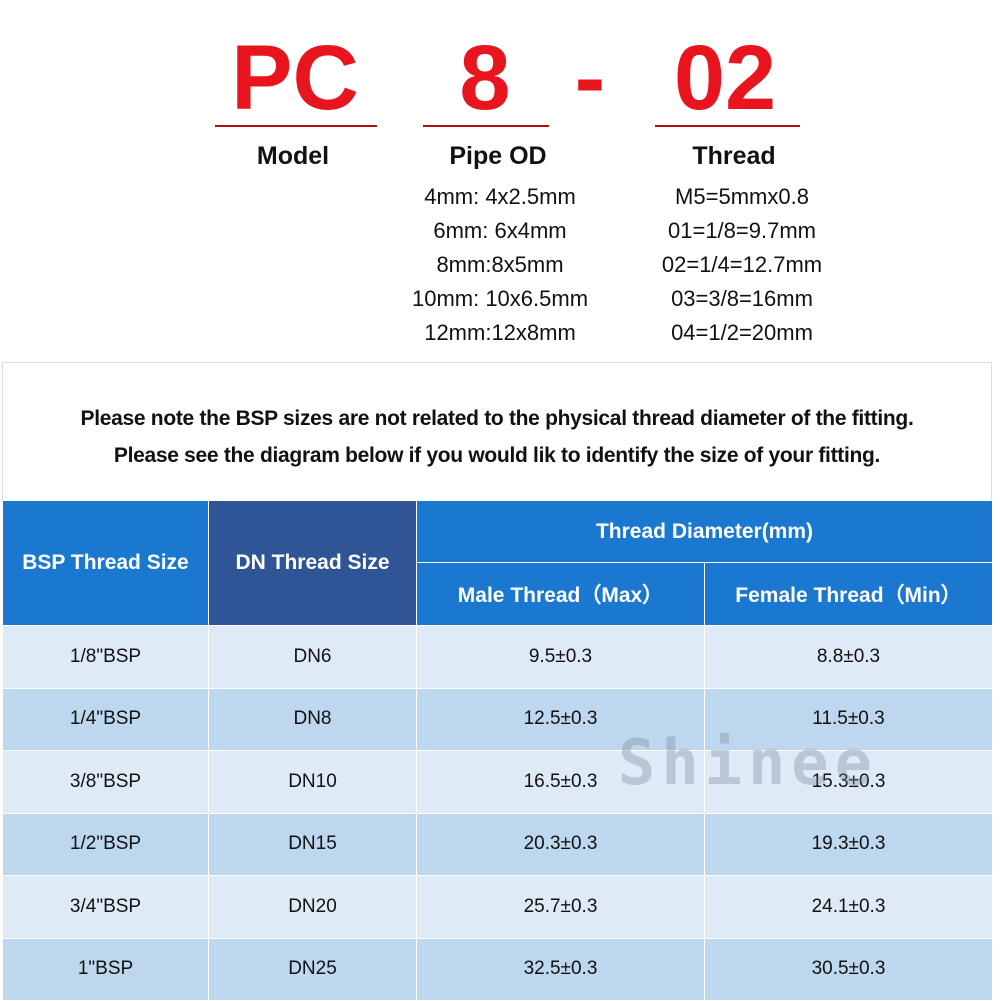  What do you see at coordinates (590, 78) in the screenshot?
I see `code-dash: -` at bounding box center [590, 78].